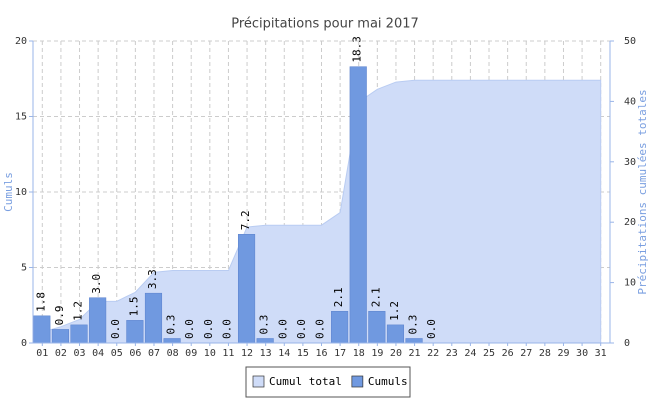 This screenshot has height=400, width=650. What do you see at coordinates (59, 316) in the screenshot?
I see `data-label: 0.9` at bounding box center [59, 316].